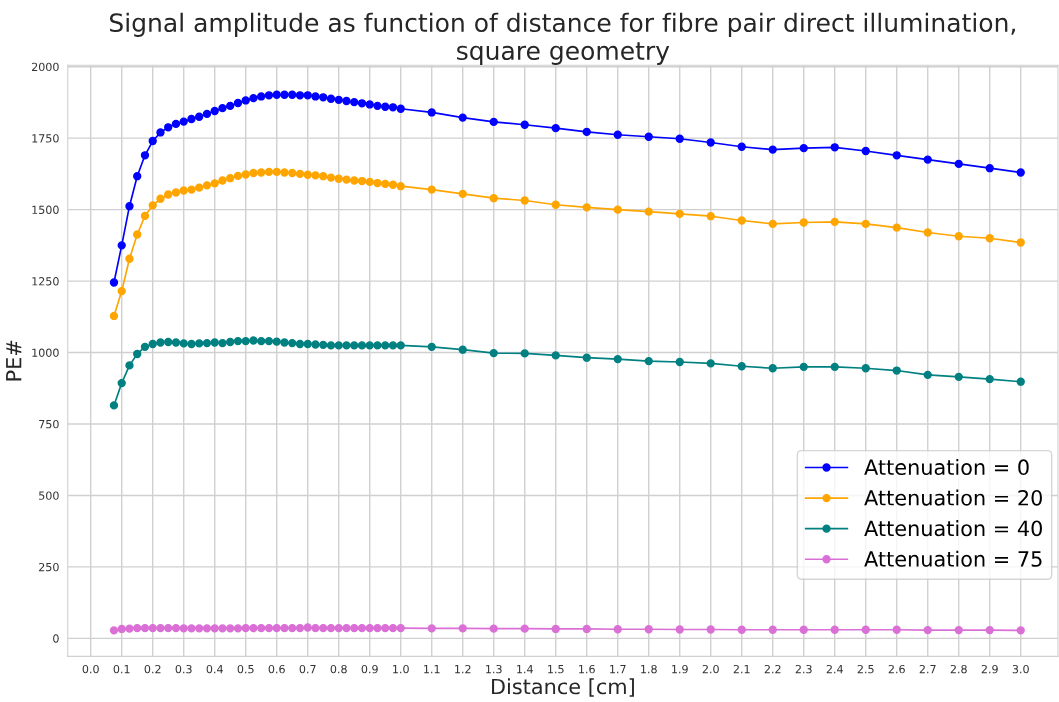 The image size is (1059, 702). I want to click on x-tick-label: 1.0, so click(401, 669).